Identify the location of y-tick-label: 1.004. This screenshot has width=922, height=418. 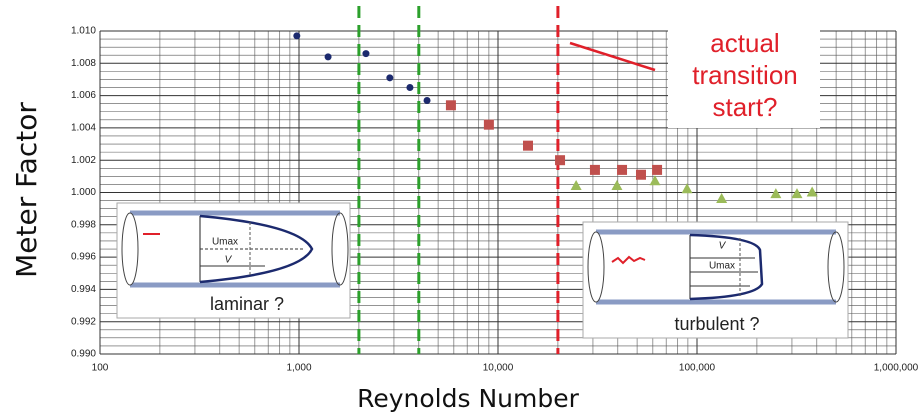
(83, 128).